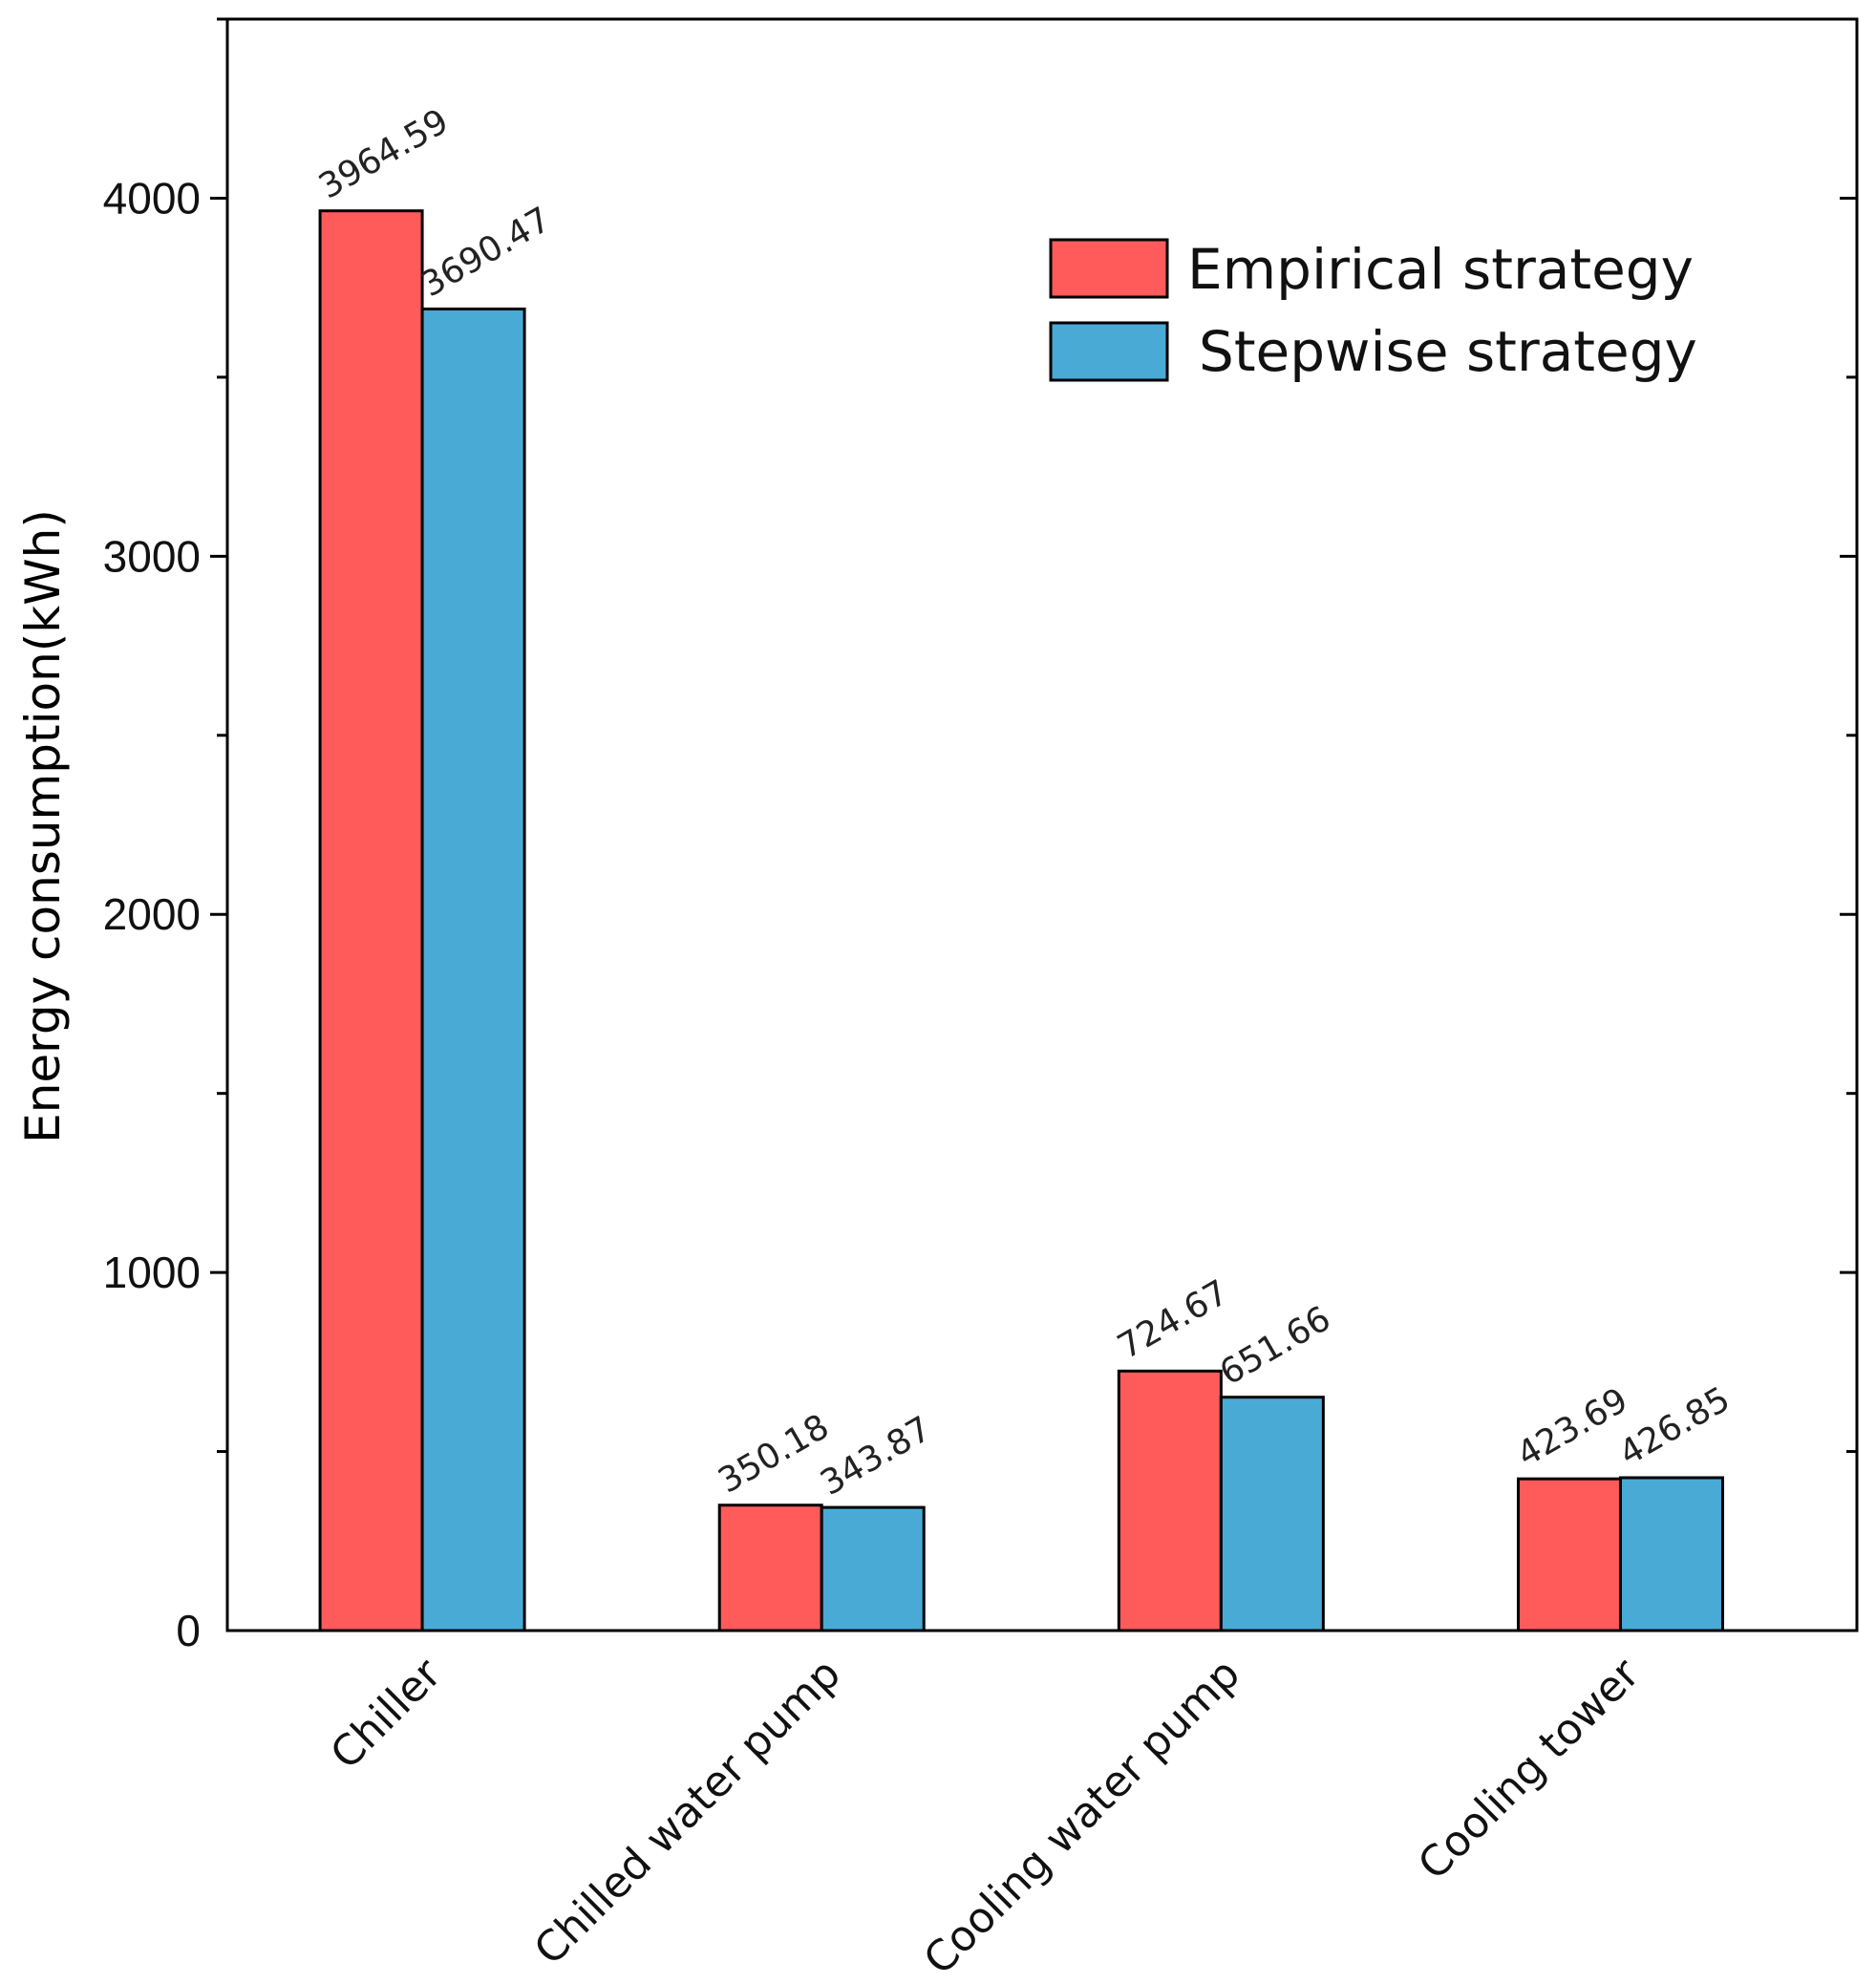 The height and width of the screenshot is (1984, 1876). What do you see at coordinates (152, 556) in the screenshot?
I see `y-tick-label: 3000` at bounding box center [152, 556].